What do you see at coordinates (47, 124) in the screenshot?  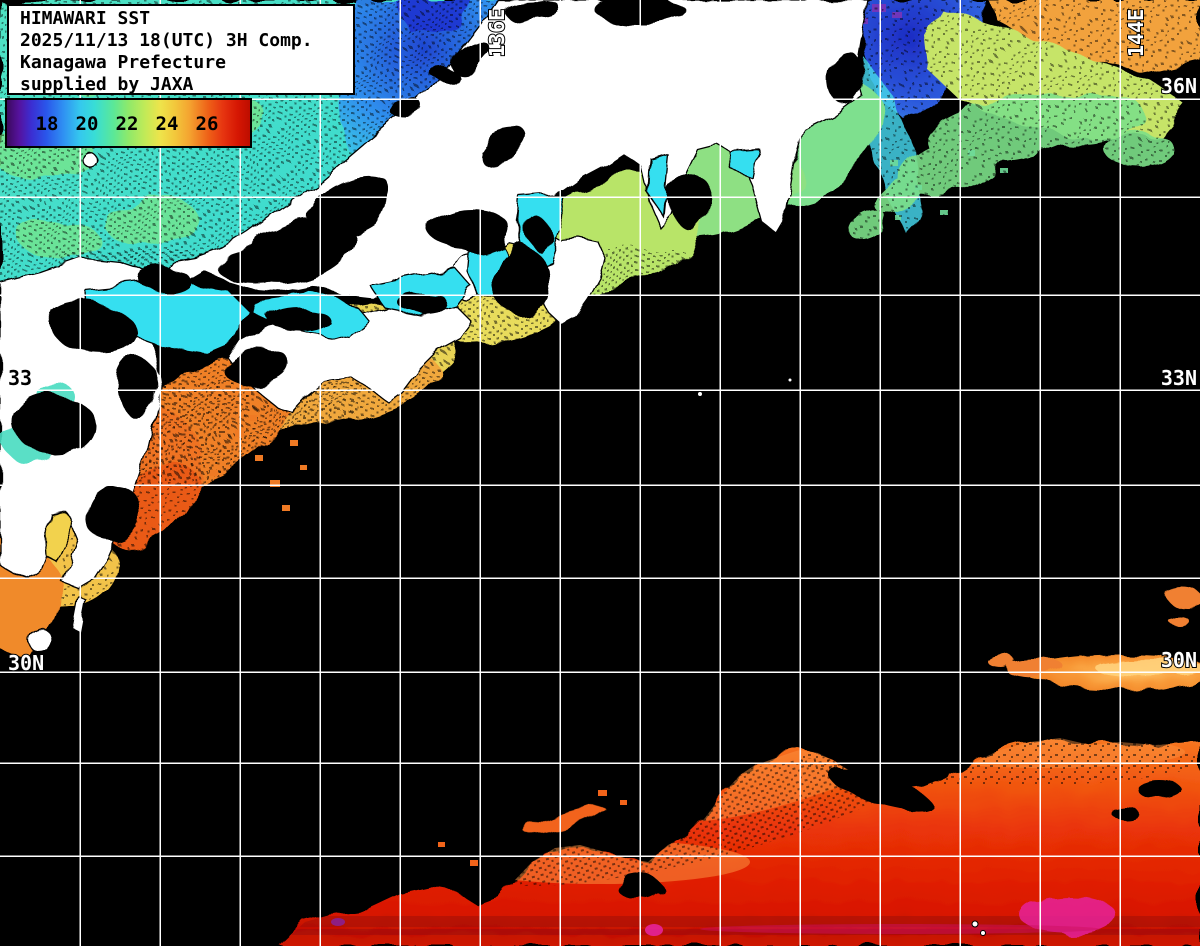 I see `colorbar-tick-18: 18` at bounding box center [47, 124].